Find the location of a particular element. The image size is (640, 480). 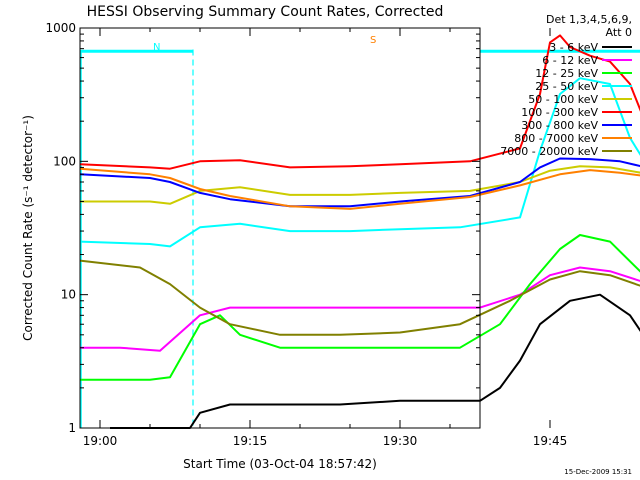

x-tick-label-3: 19:45 is located at coordinates (550, 441).